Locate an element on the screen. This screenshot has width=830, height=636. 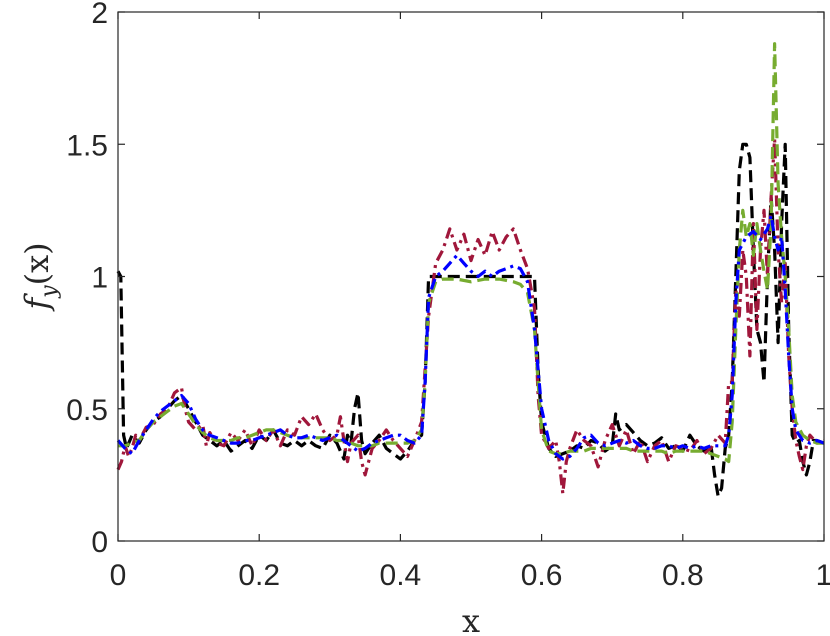
y-tick-label-0: 0 is located at coordinates (99, 542).